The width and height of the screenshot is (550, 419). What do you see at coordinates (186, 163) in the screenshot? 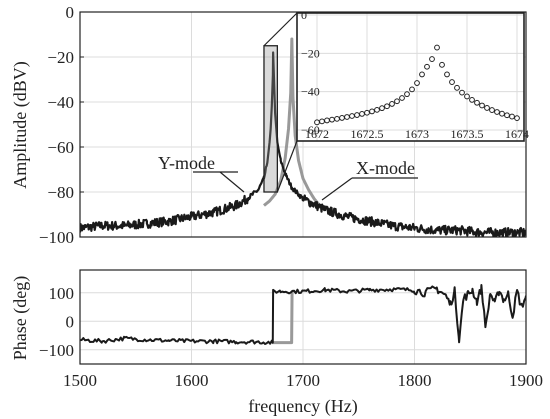
I see `y-mode-annotation: Y-mode` at bounding box center [186, 163].